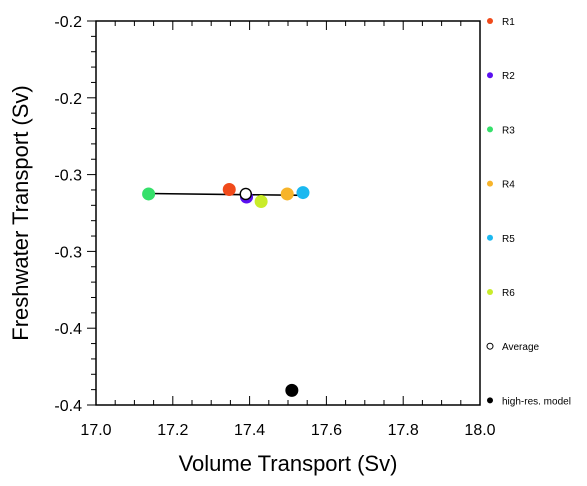 This screenshot has width=587, height=486. Describe the element at coordinates (403, 430) in the screenshot. I see `x-tick-label: 17.8` at that location.